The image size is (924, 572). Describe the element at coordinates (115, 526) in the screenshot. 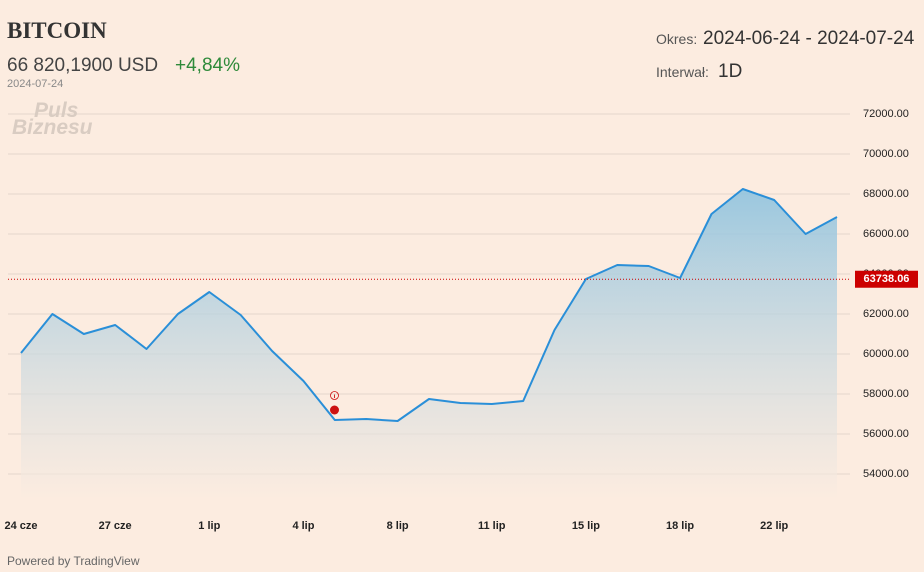

I see `x-tick-label: 27 cze` at that location.